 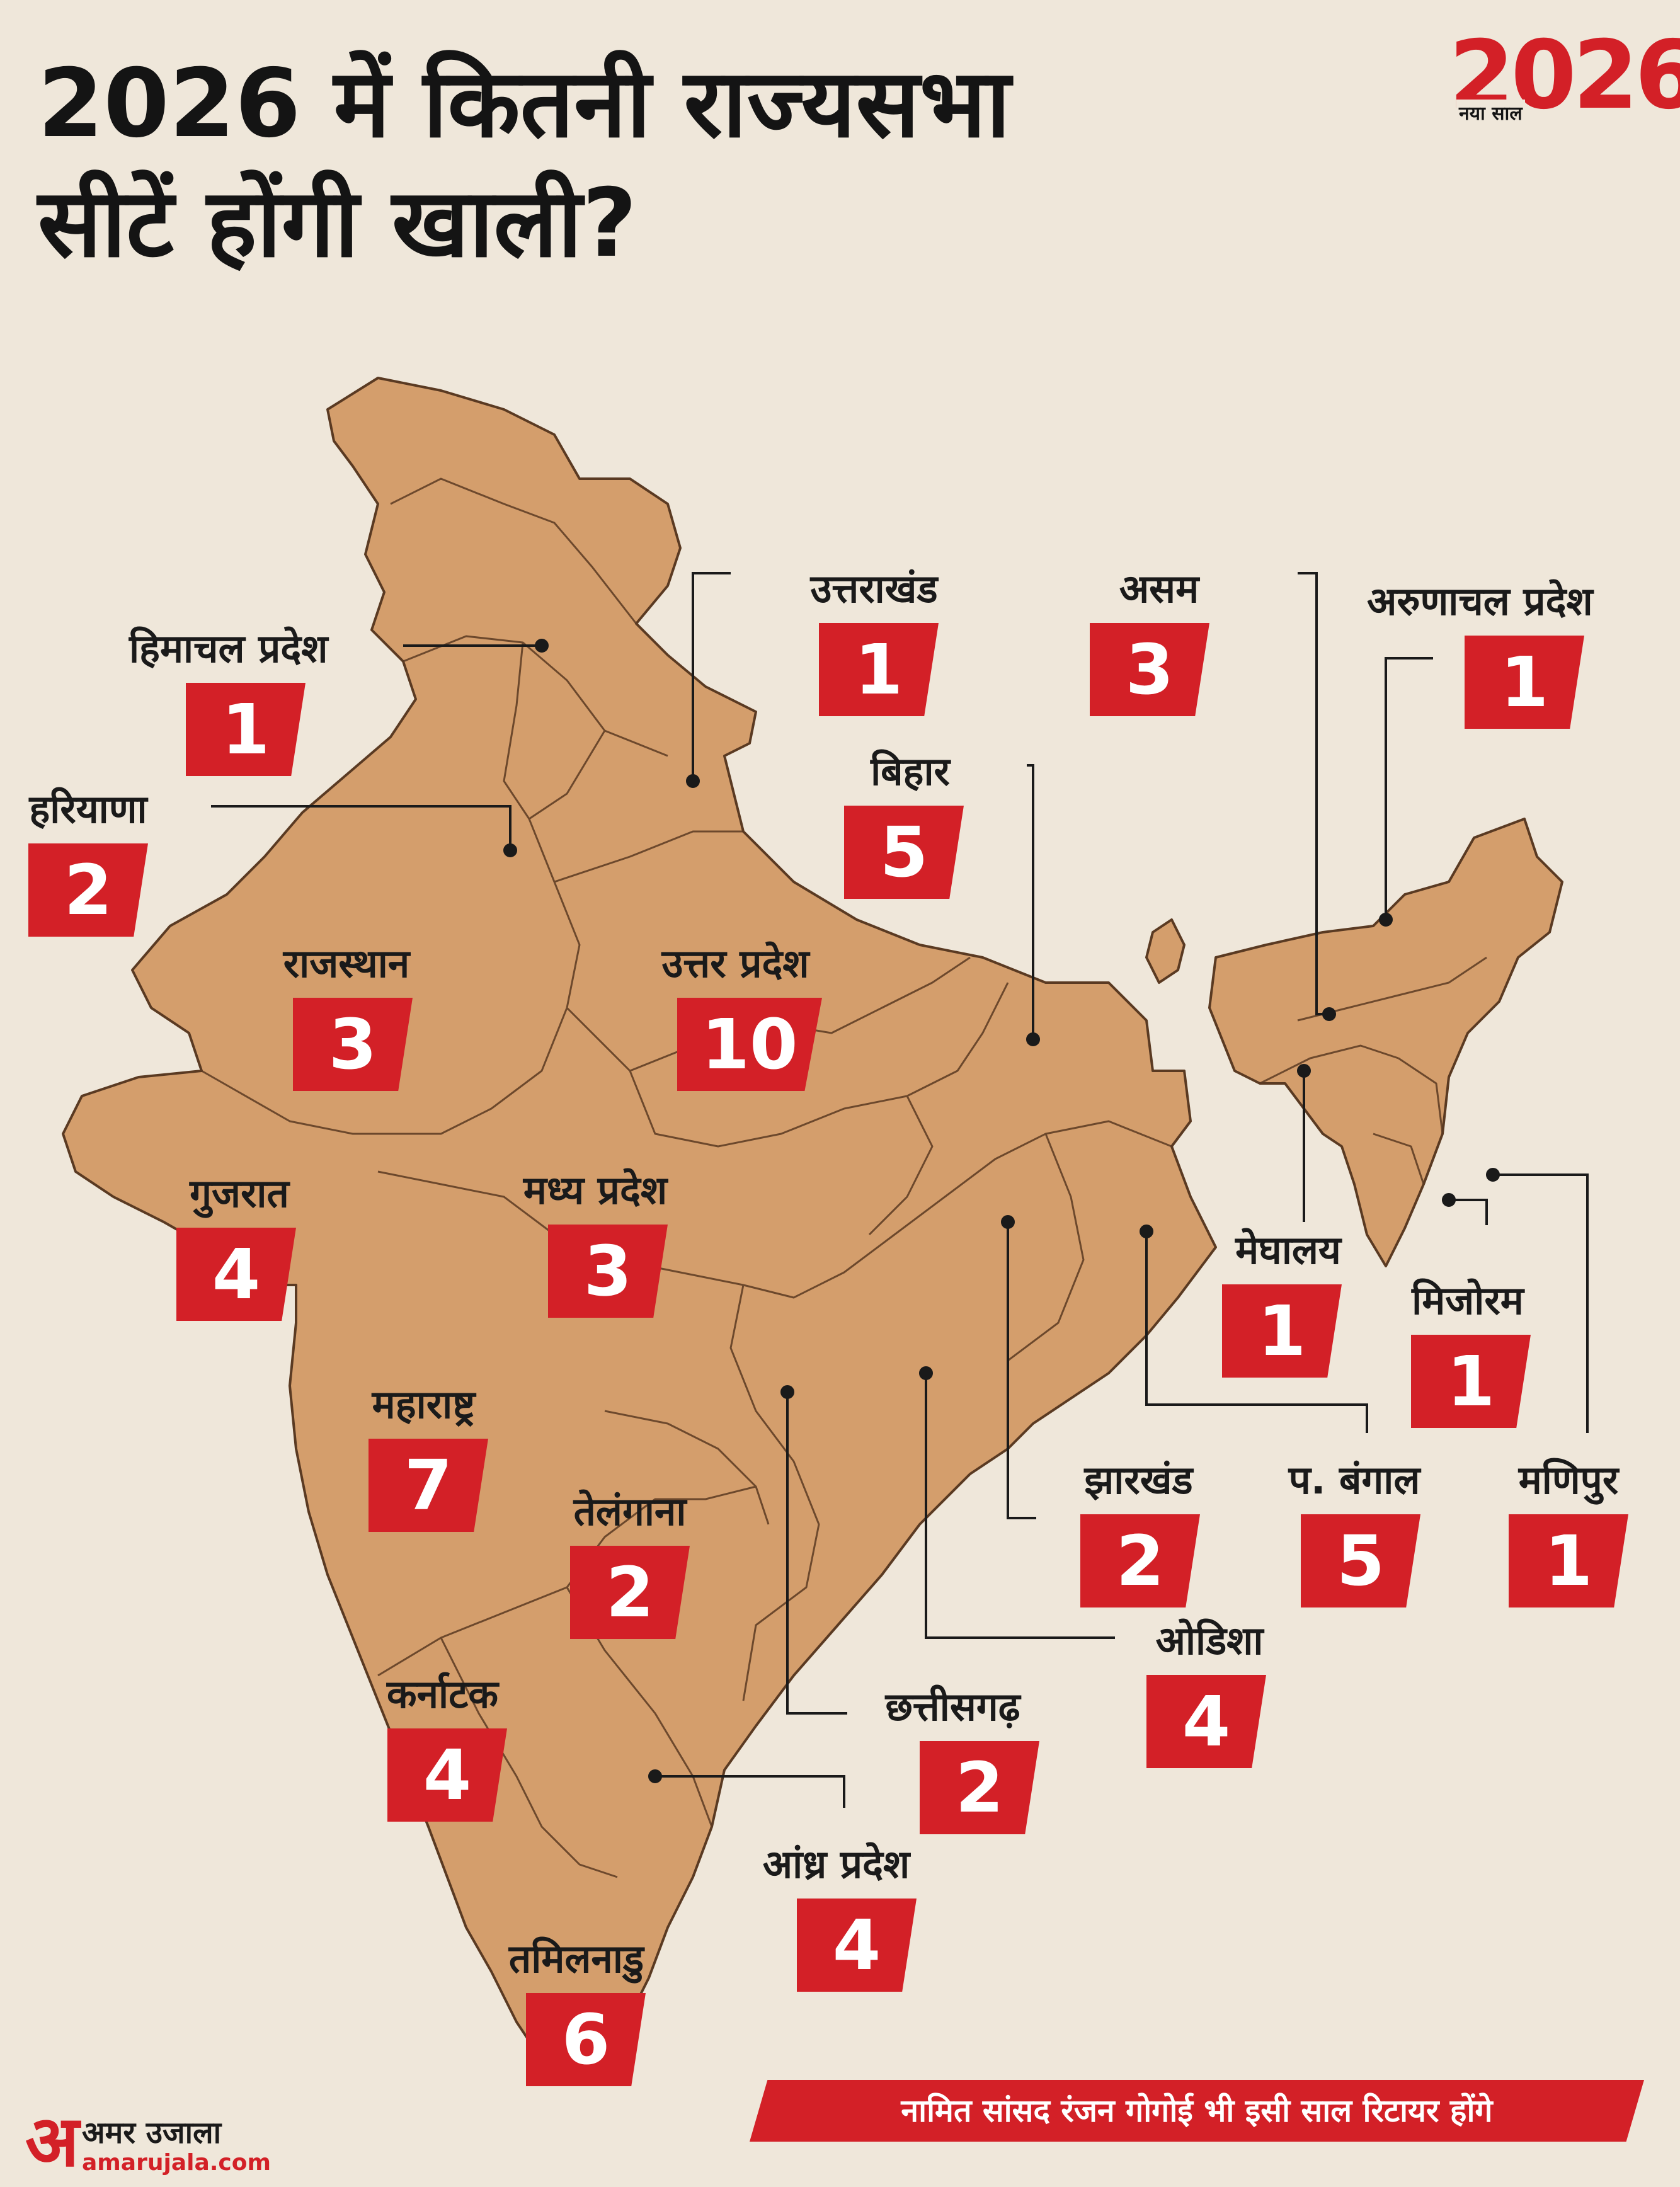 I want to click on state-rajasthan: राजस्थान 3, so click(x=346, y=1015).